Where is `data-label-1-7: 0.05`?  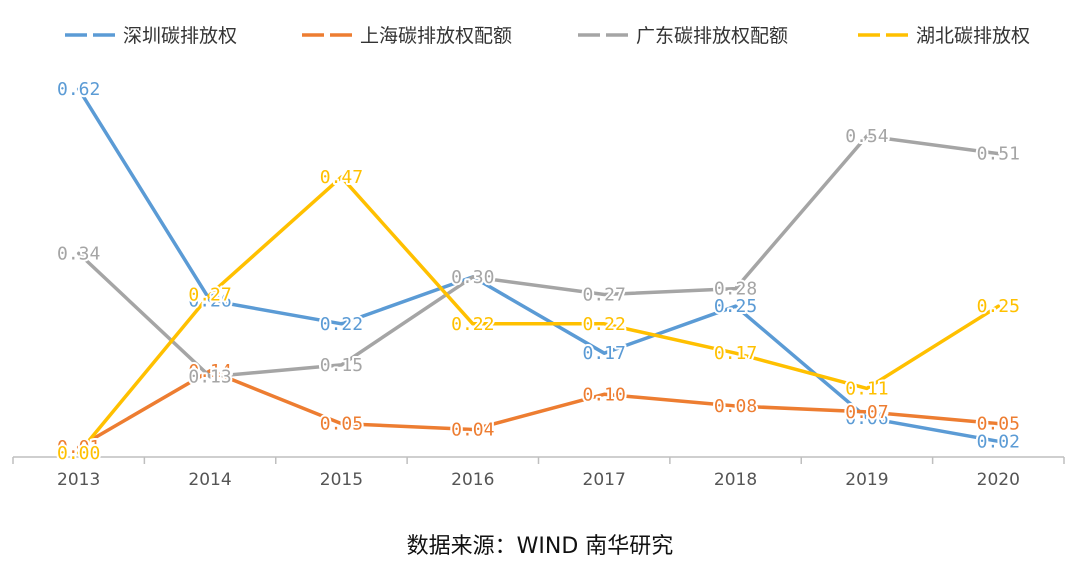
data-label-1-7: 0.05 is located at coordinates (998, 424).